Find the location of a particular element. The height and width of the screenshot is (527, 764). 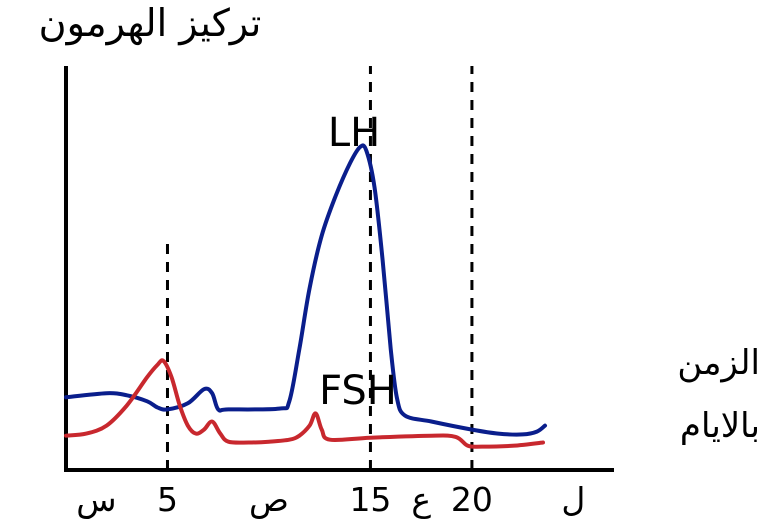

x-tick-label: ل is located at coordinates (573, 499).